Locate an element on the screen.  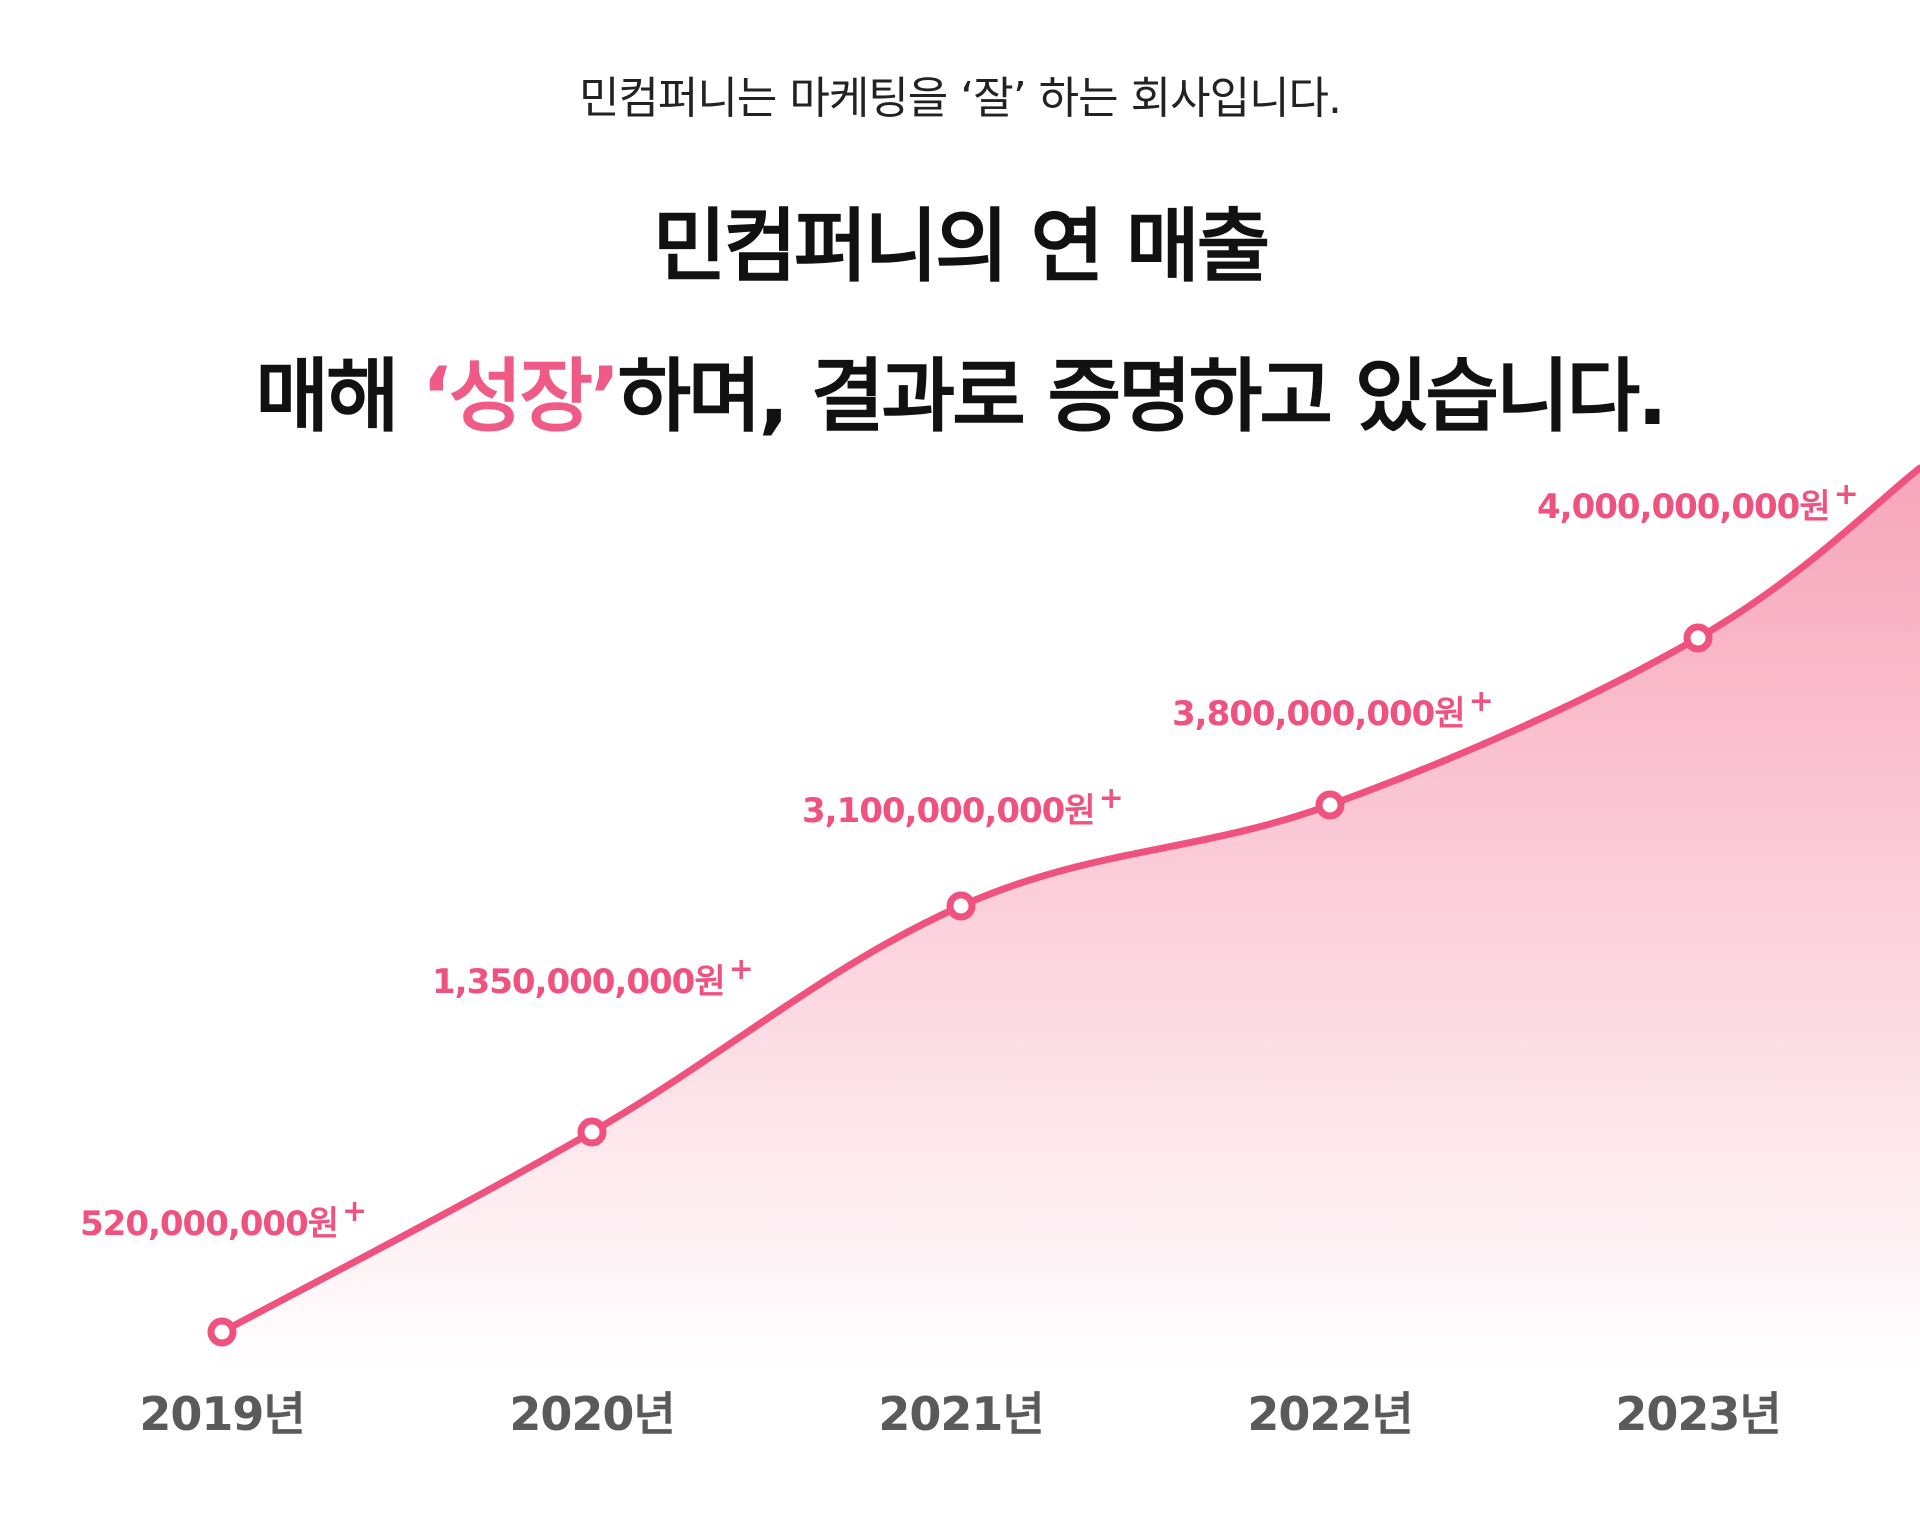
data-point-2020 is located at coordinates (592, 1132).